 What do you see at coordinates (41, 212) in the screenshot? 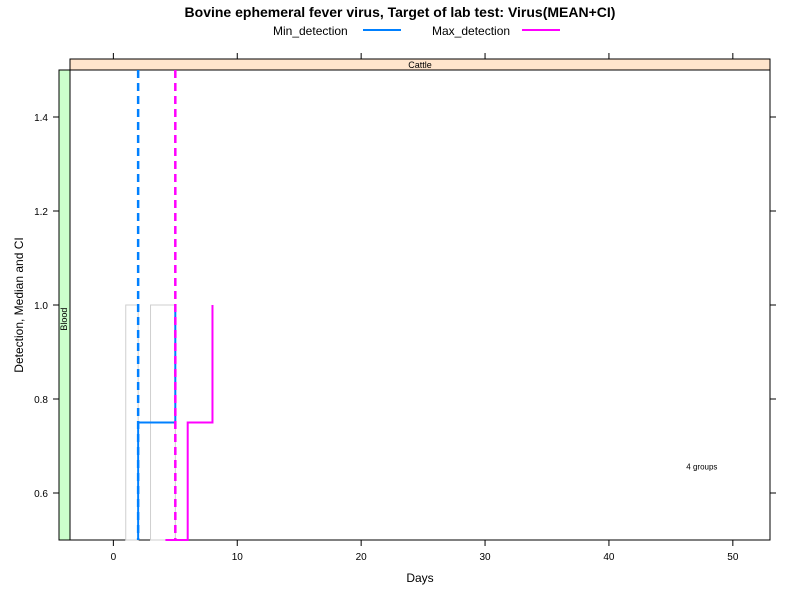
I see `y-tick-label: 1.2` at bounding box center [41, 212].